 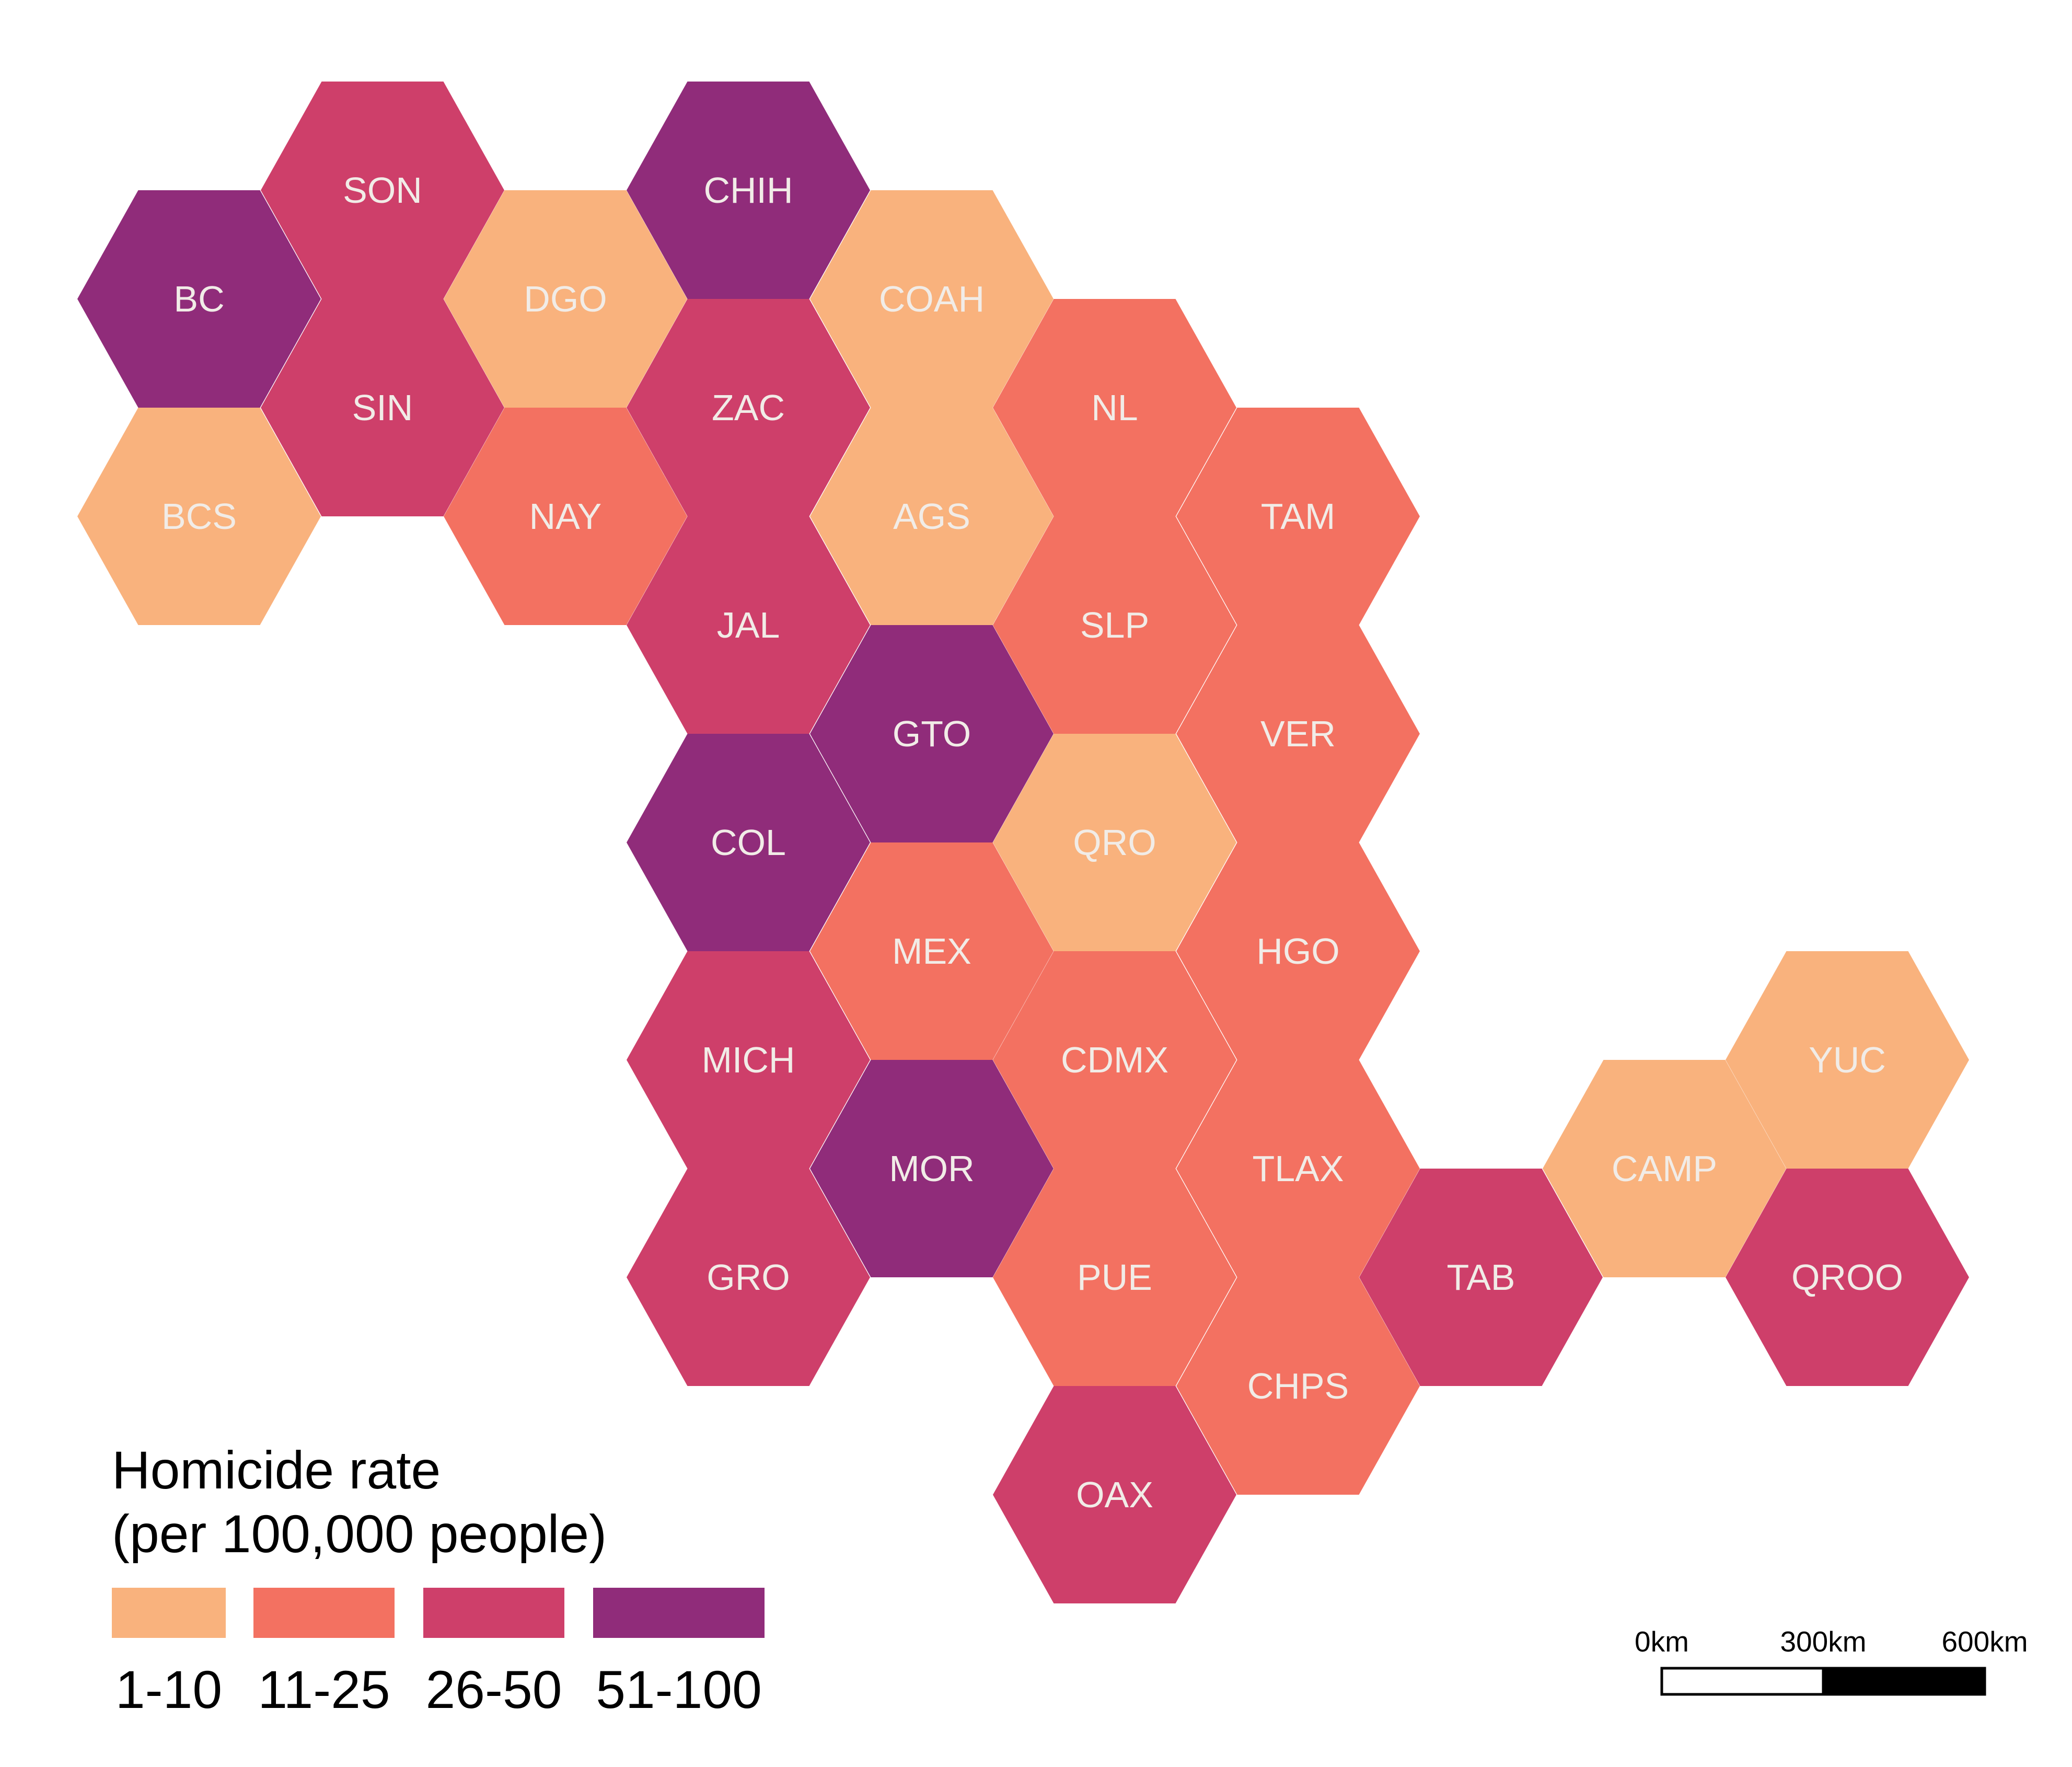 I want to click on state-label: JAL, so click(x=748, y=625).